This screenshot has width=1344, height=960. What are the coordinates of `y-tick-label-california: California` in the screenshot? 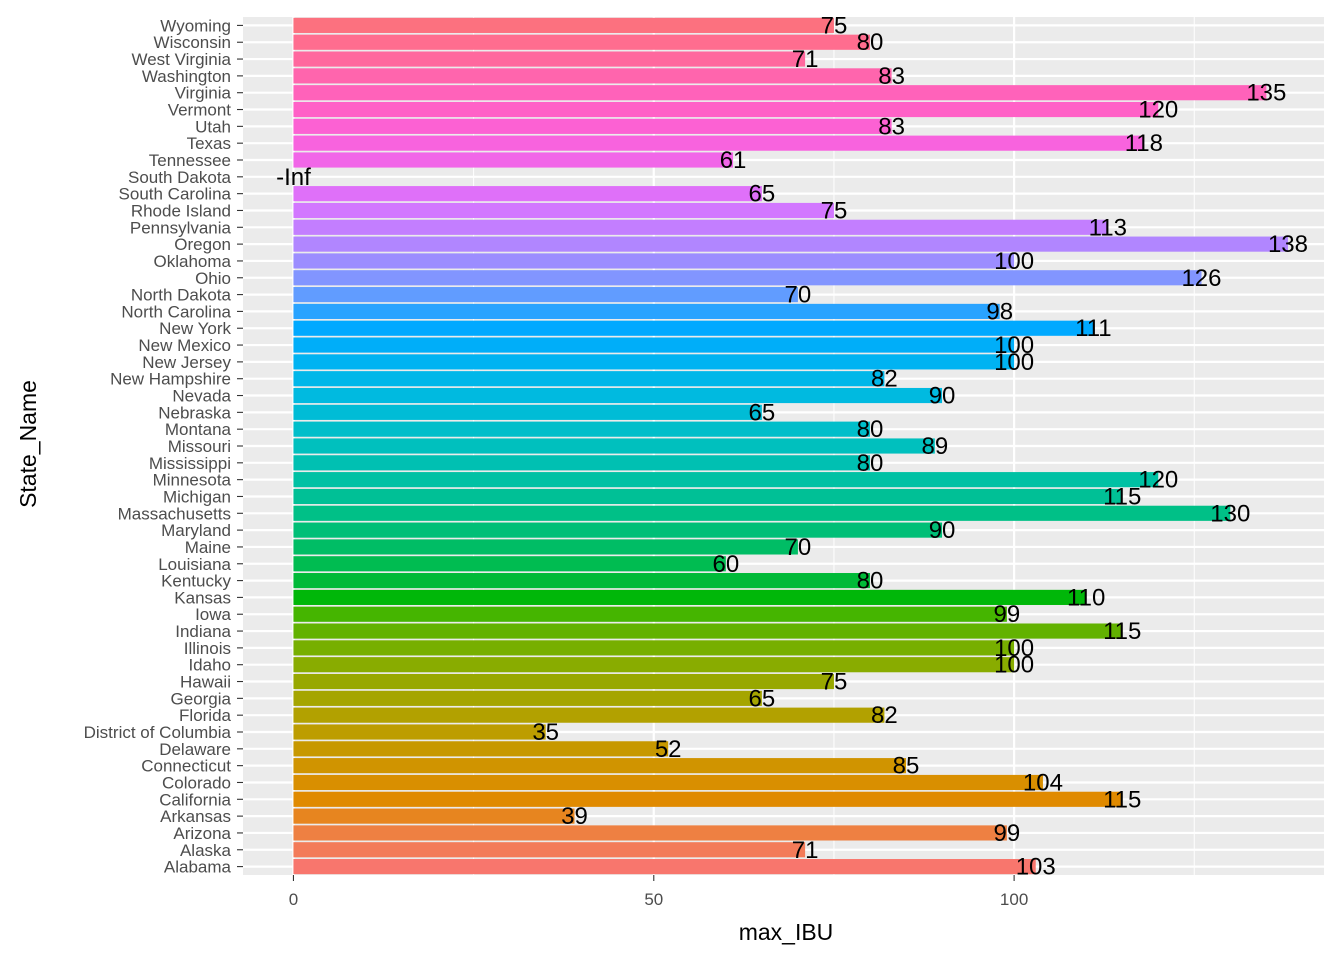 It's located at (195, 799).